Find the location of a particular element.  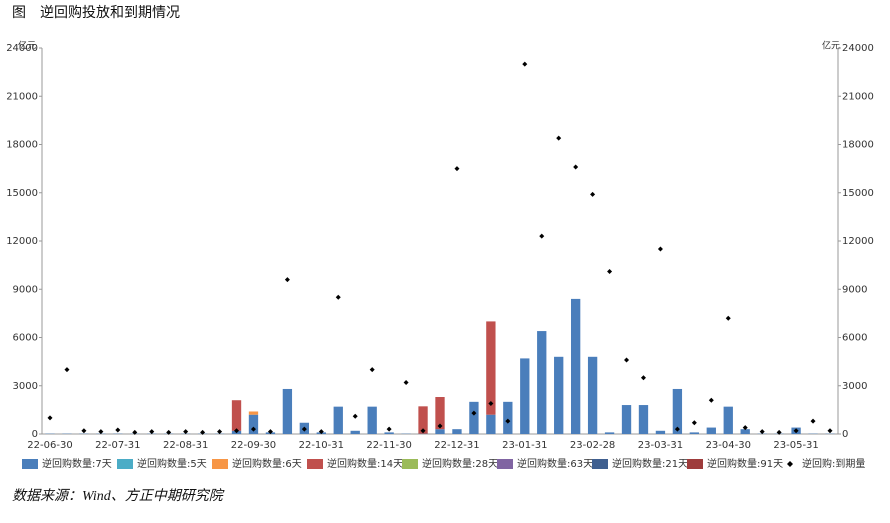

chart-title: 图 逆回购投放和到期情况 is located at coordinates (96, 13).